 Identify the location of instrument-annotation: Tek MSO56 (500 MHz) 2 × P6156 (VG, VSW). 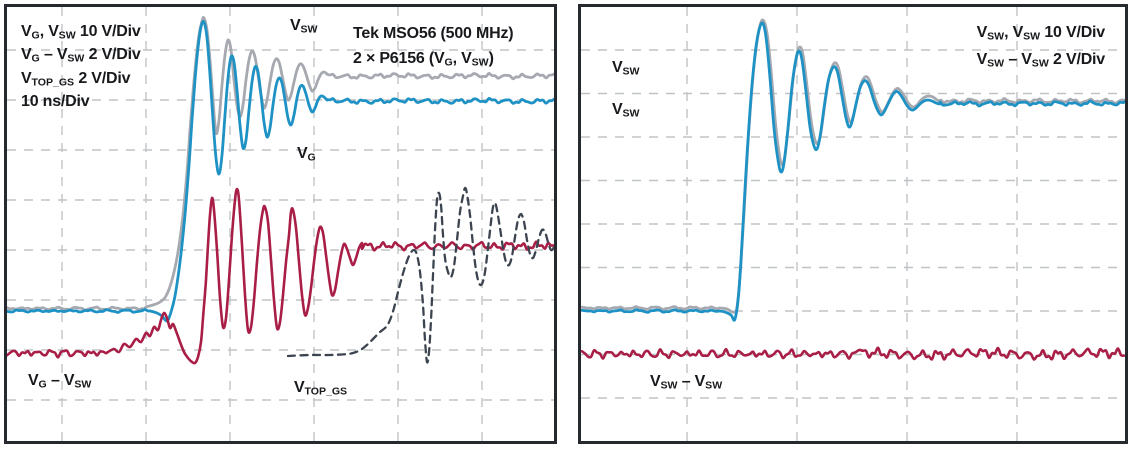
(433, 48).